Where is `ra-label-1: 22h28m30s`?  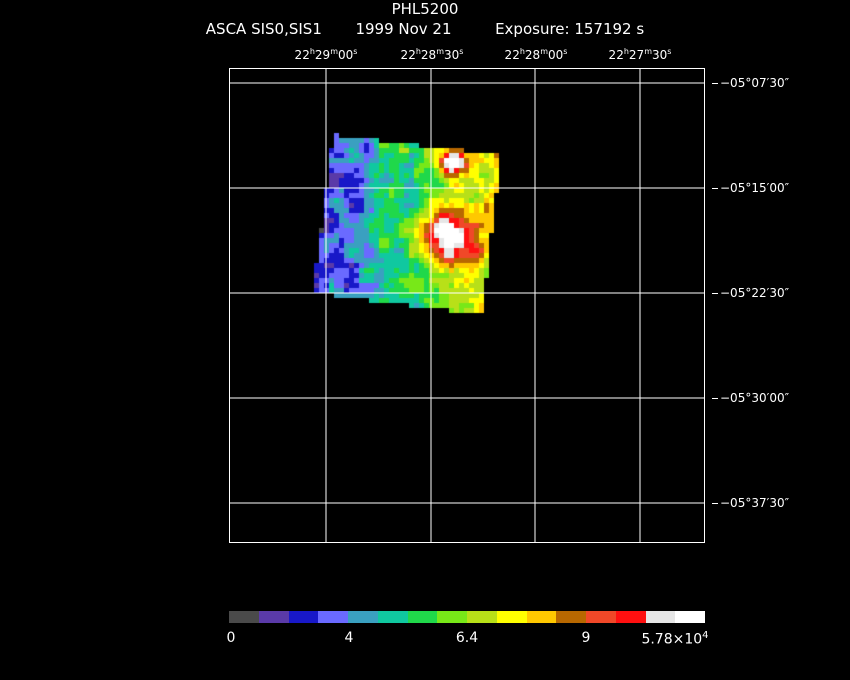 ra-label-1: 22h28m30s is located at coordinates (432, 54).